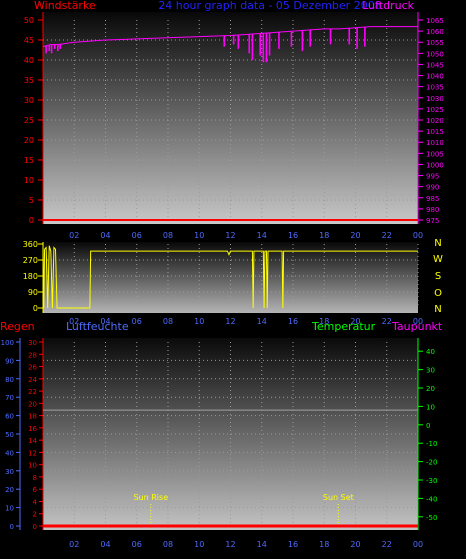 This screenshot has width=466, height=559. I want to click on wind-tick-label: 10, so click(29, 180).